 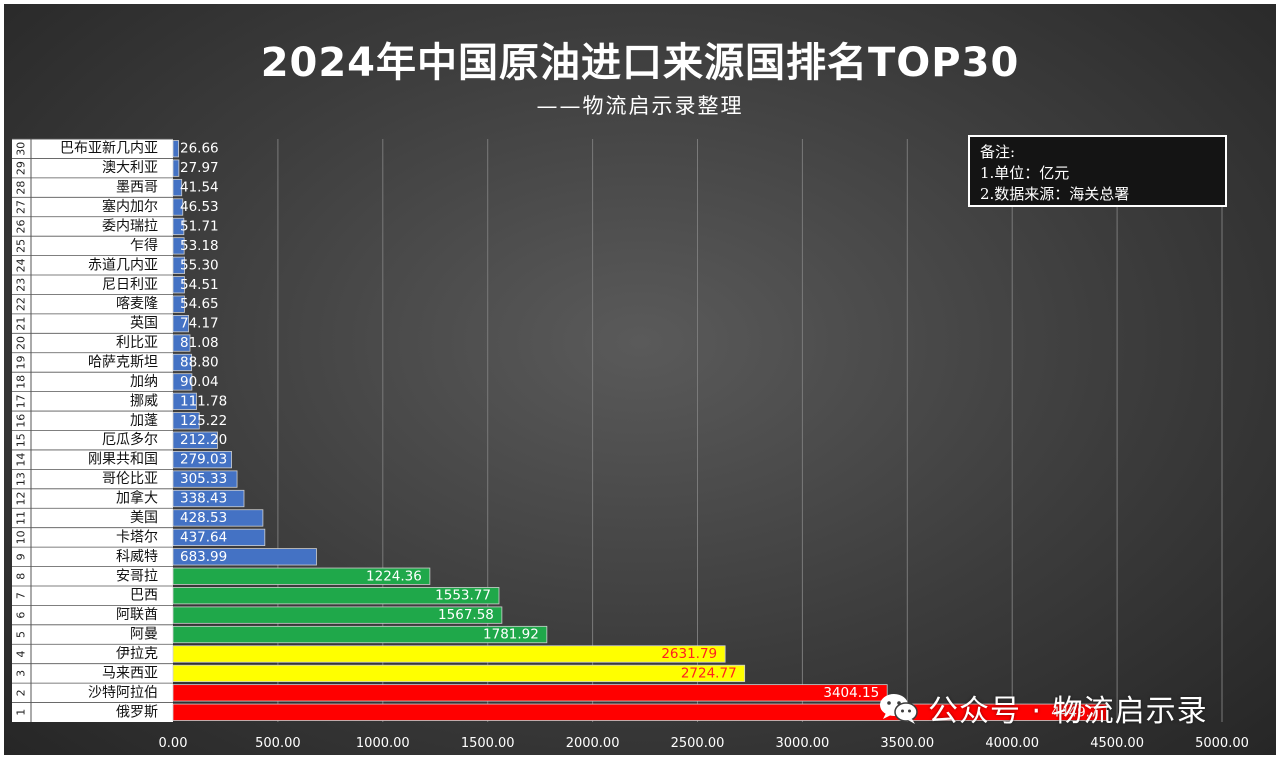 I want to click on rank-number: 26, so click(x=21, y=226).